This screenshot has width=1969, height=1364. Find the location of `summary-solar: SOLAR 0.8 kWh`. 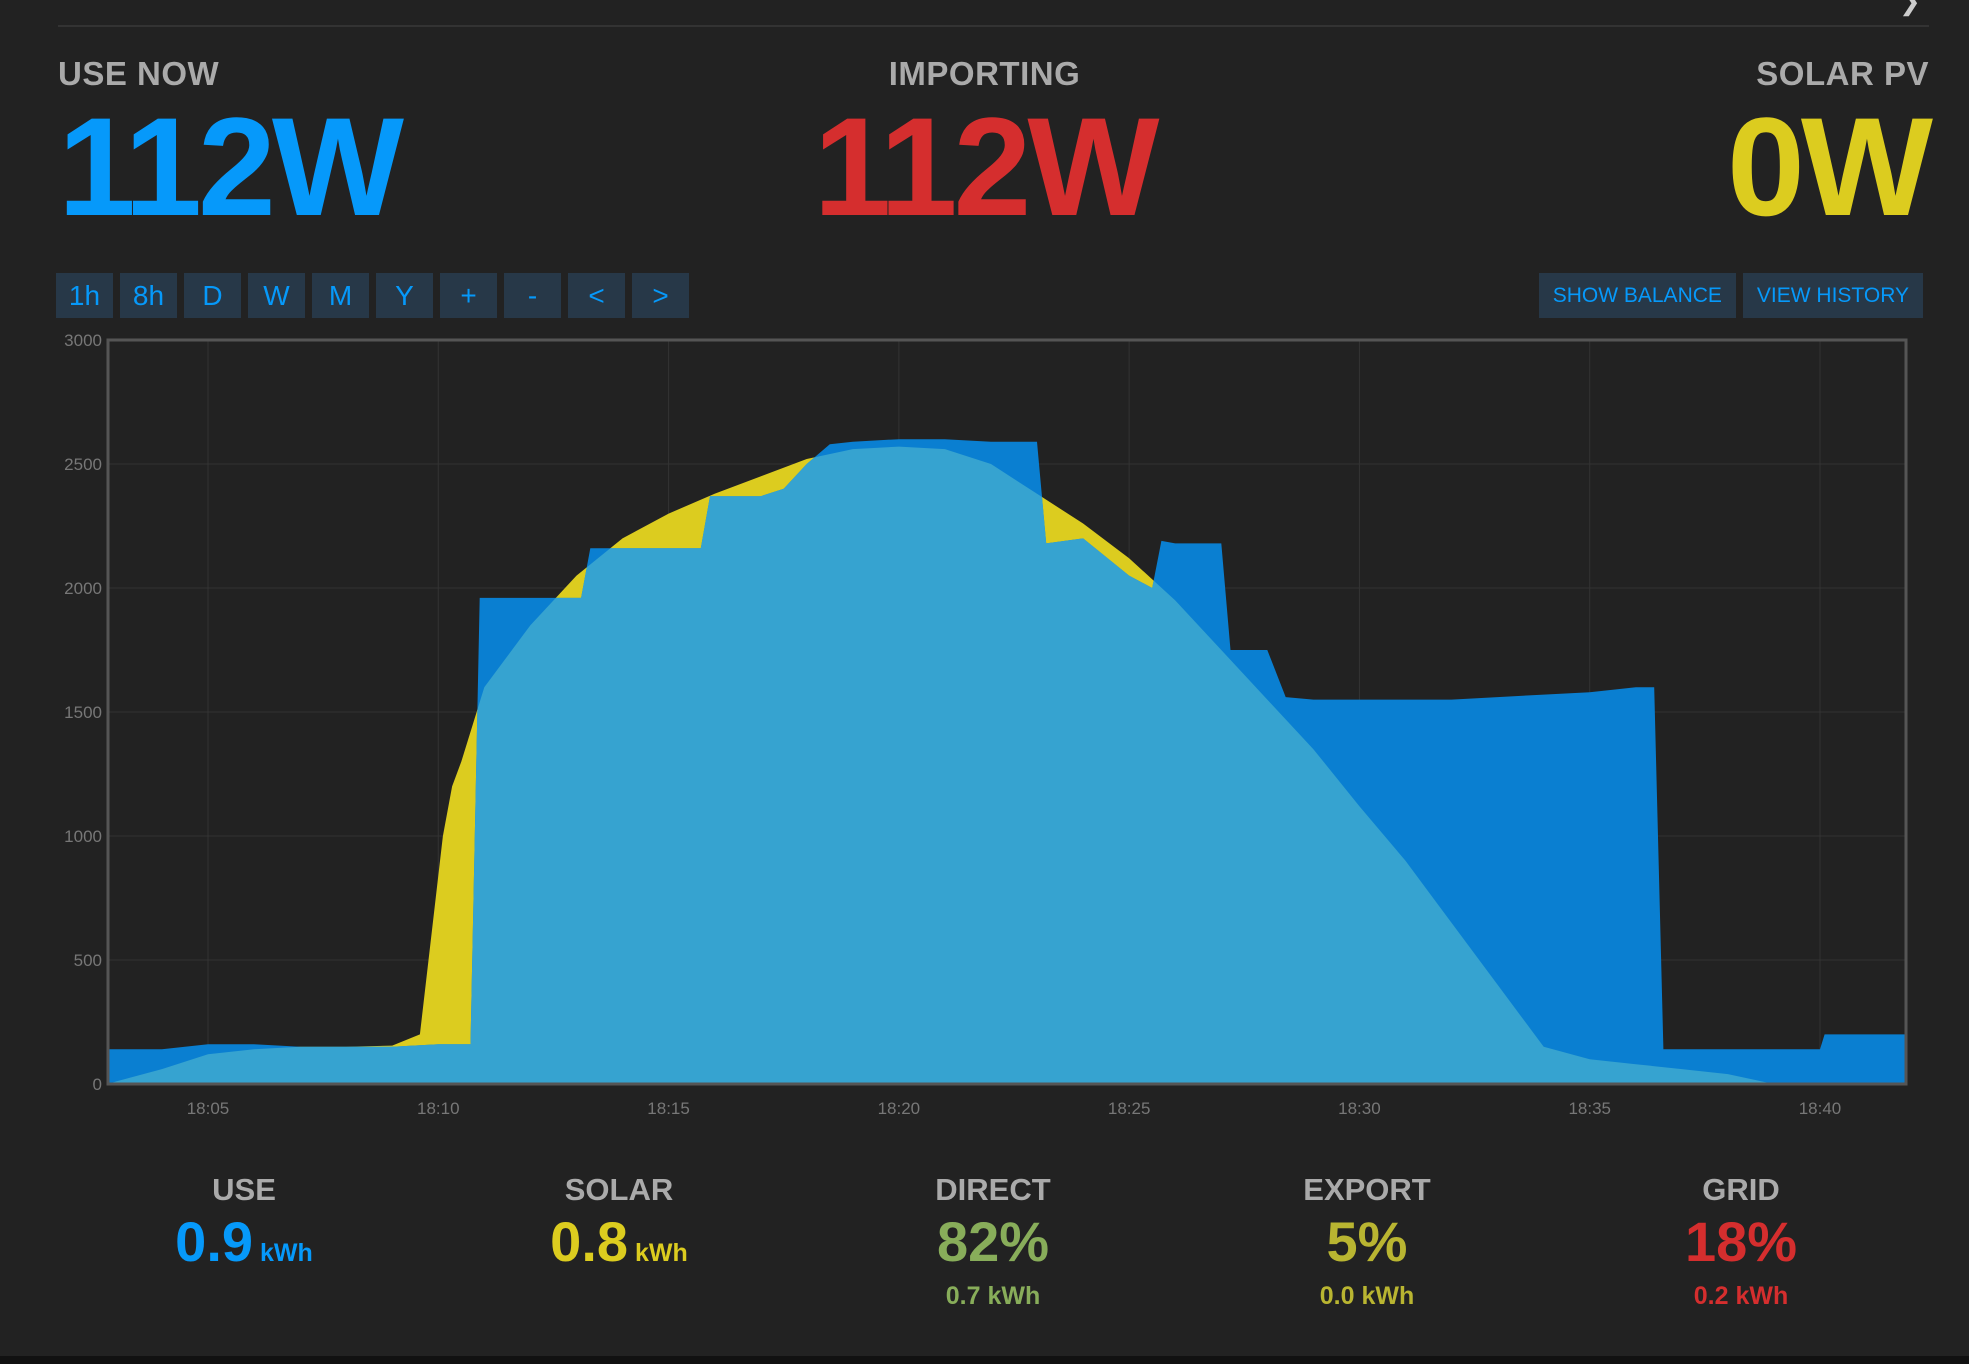

summary-solar: SOLAR 0.8 kWh is located at coordinates (619, 1221).